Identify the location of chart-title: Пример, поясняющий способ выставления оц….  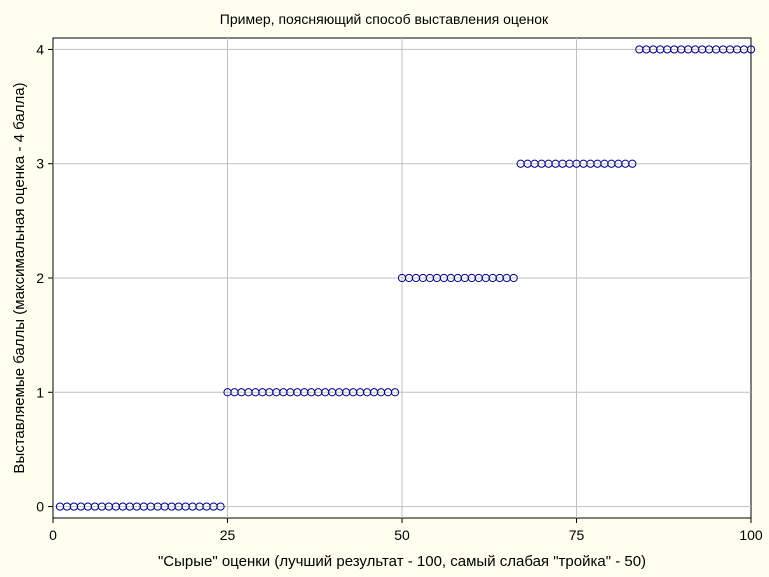
(384, 19).